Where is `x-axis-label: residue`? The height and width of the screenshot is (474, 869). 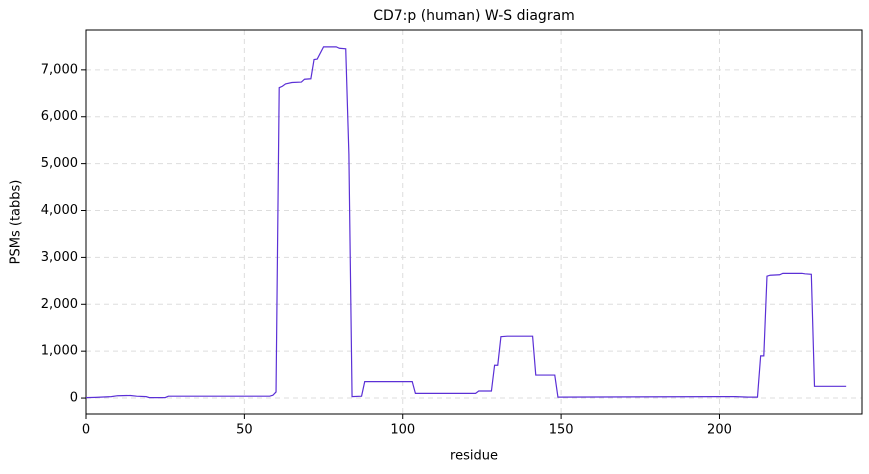
x-axis-label: residue is located at coordinates (474, 456).